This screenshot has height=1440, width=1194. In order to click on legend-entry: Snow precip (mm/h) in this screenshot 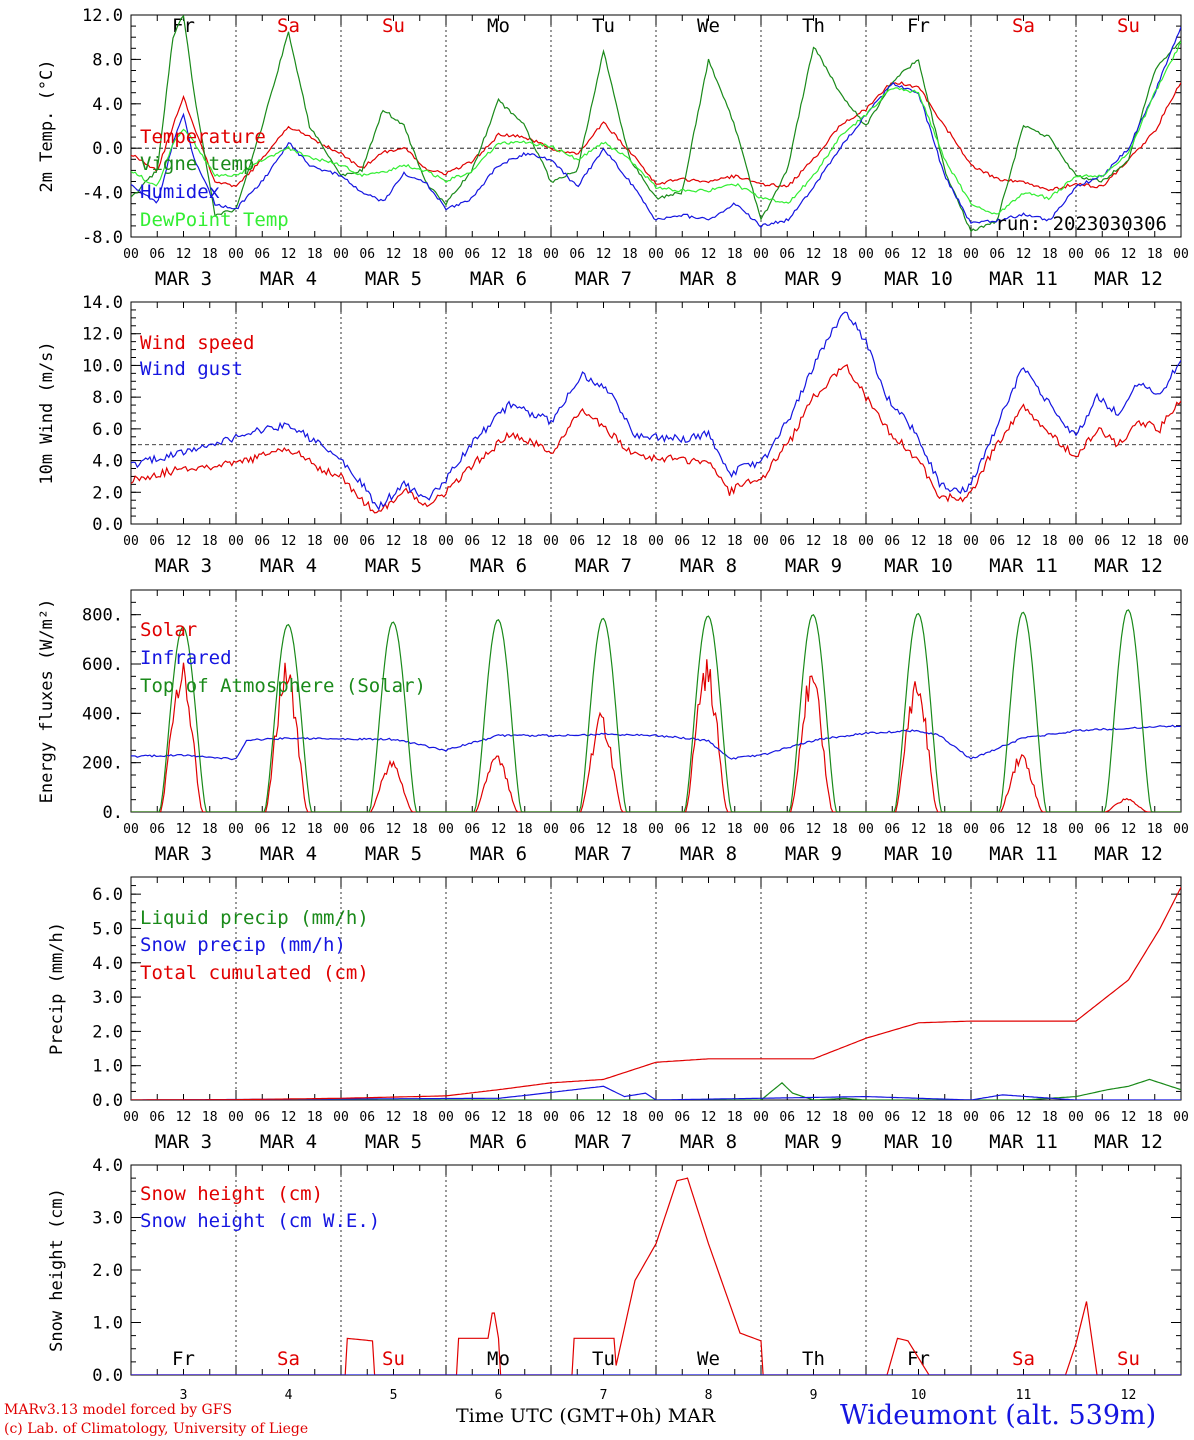, I will do `click(243, 945)`.